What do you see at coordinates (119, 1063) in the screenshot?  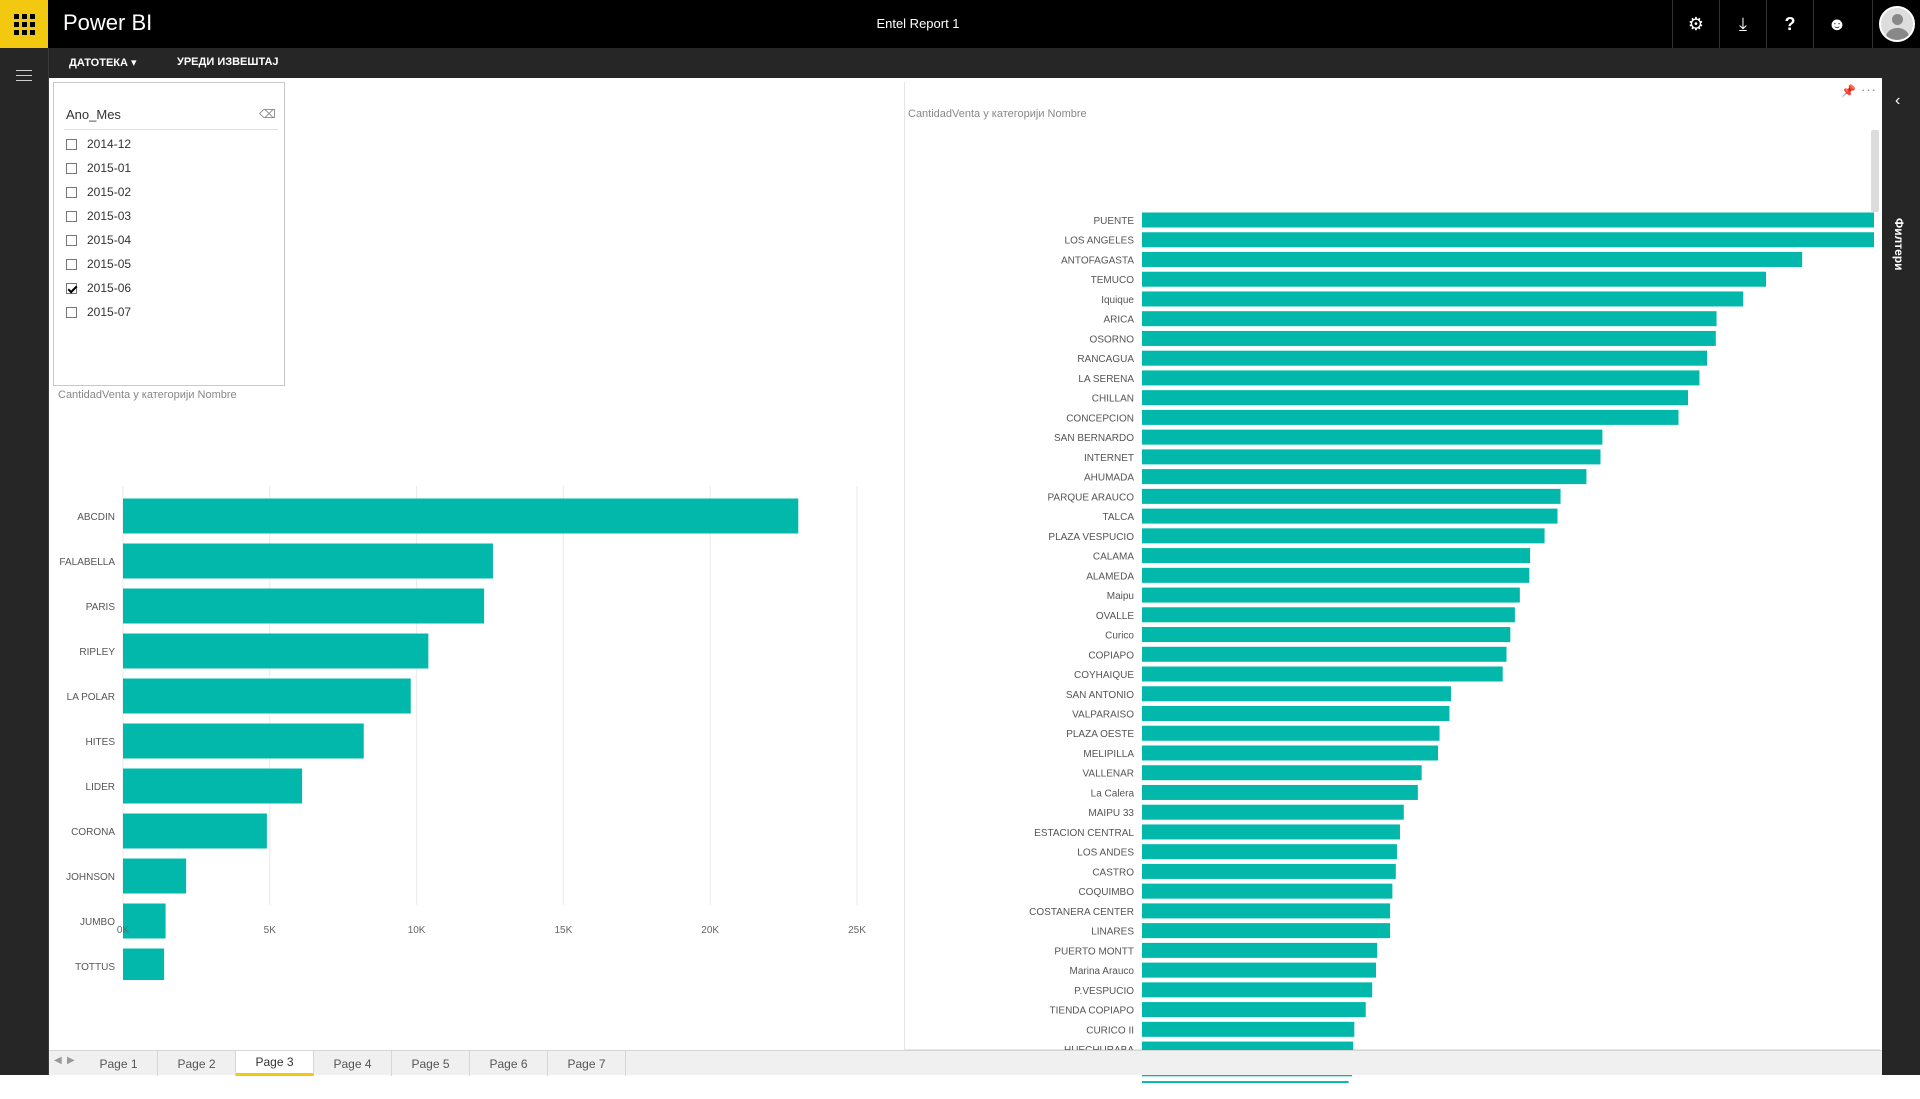 I see `page-tab: Page 1` at bounding box center [119, 1063].